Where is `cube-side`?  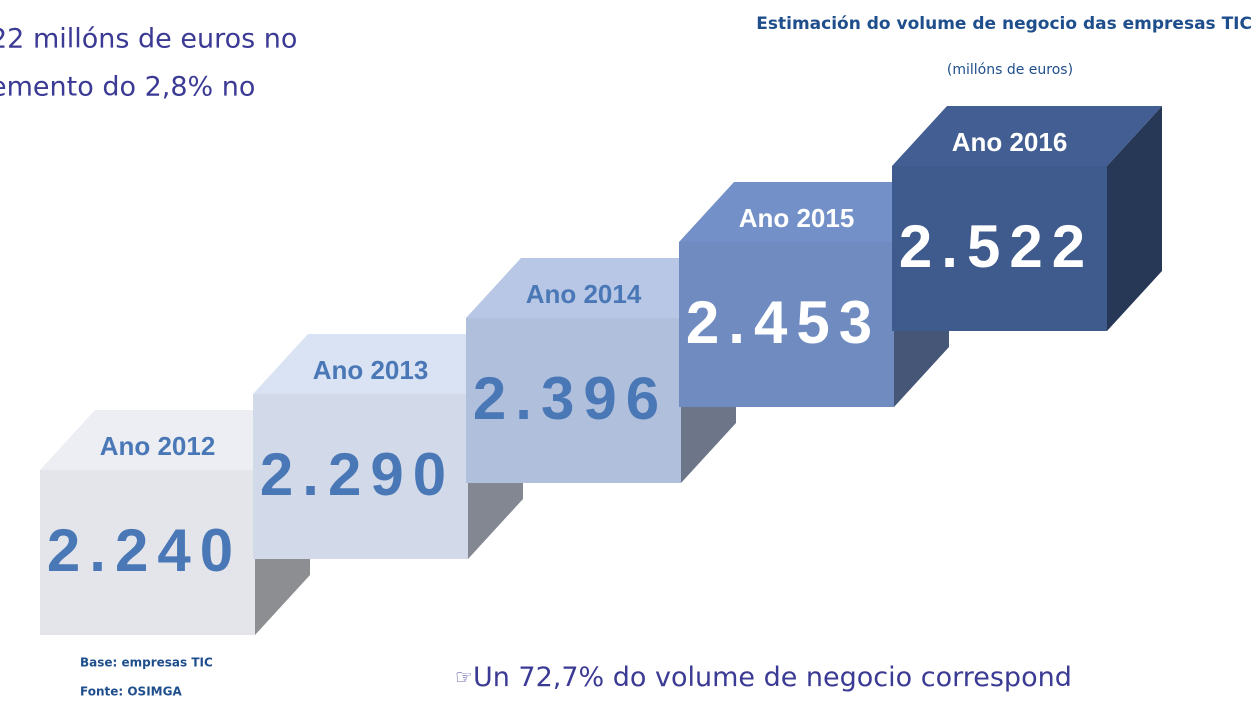 cube-side is located at coordinates (1134, 218).